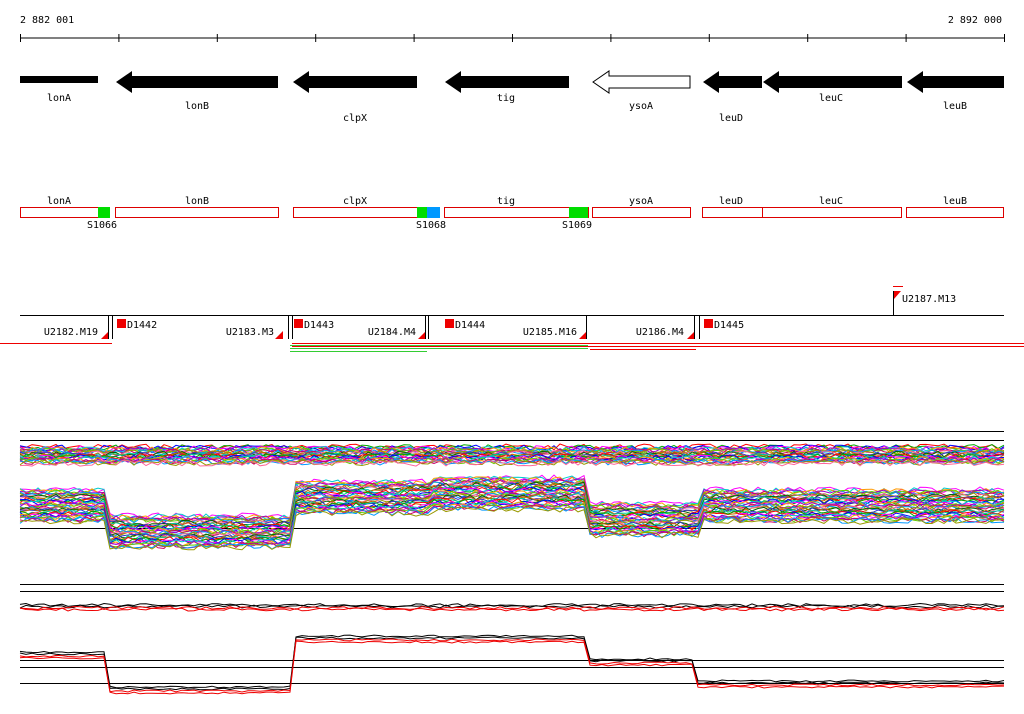 This screenshot has height=714, width=1024. What do you see at coordinates (121, 323) in the screenshot?
I see `downstream-marker-D1442` at bounding box center [121, 323].